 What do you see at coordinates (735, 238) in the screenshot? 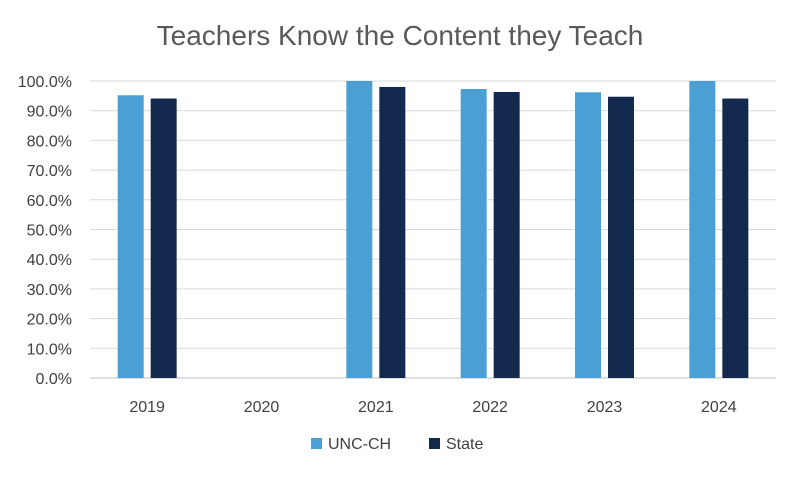
I see `bar-state-2024` at bounding box center [735, 238].